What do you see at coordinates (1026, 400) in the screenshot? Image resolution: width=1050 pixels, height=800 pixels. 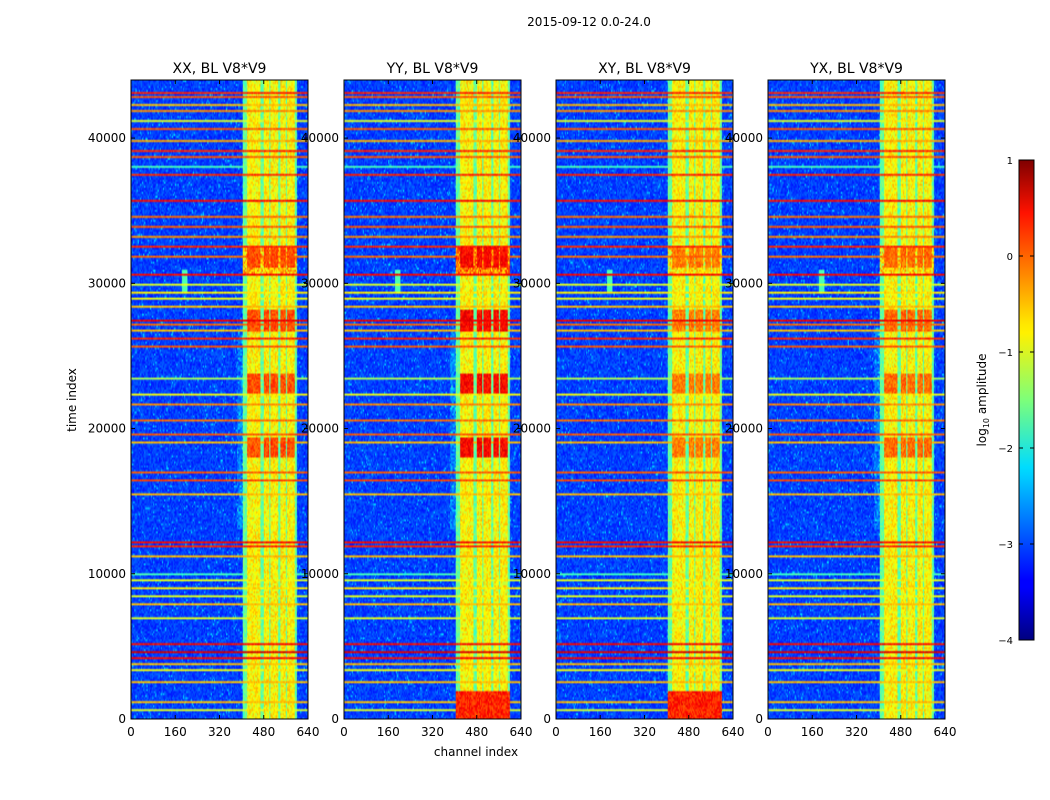 I see `colorbar-gradient` at bounding box center [1026, 400].